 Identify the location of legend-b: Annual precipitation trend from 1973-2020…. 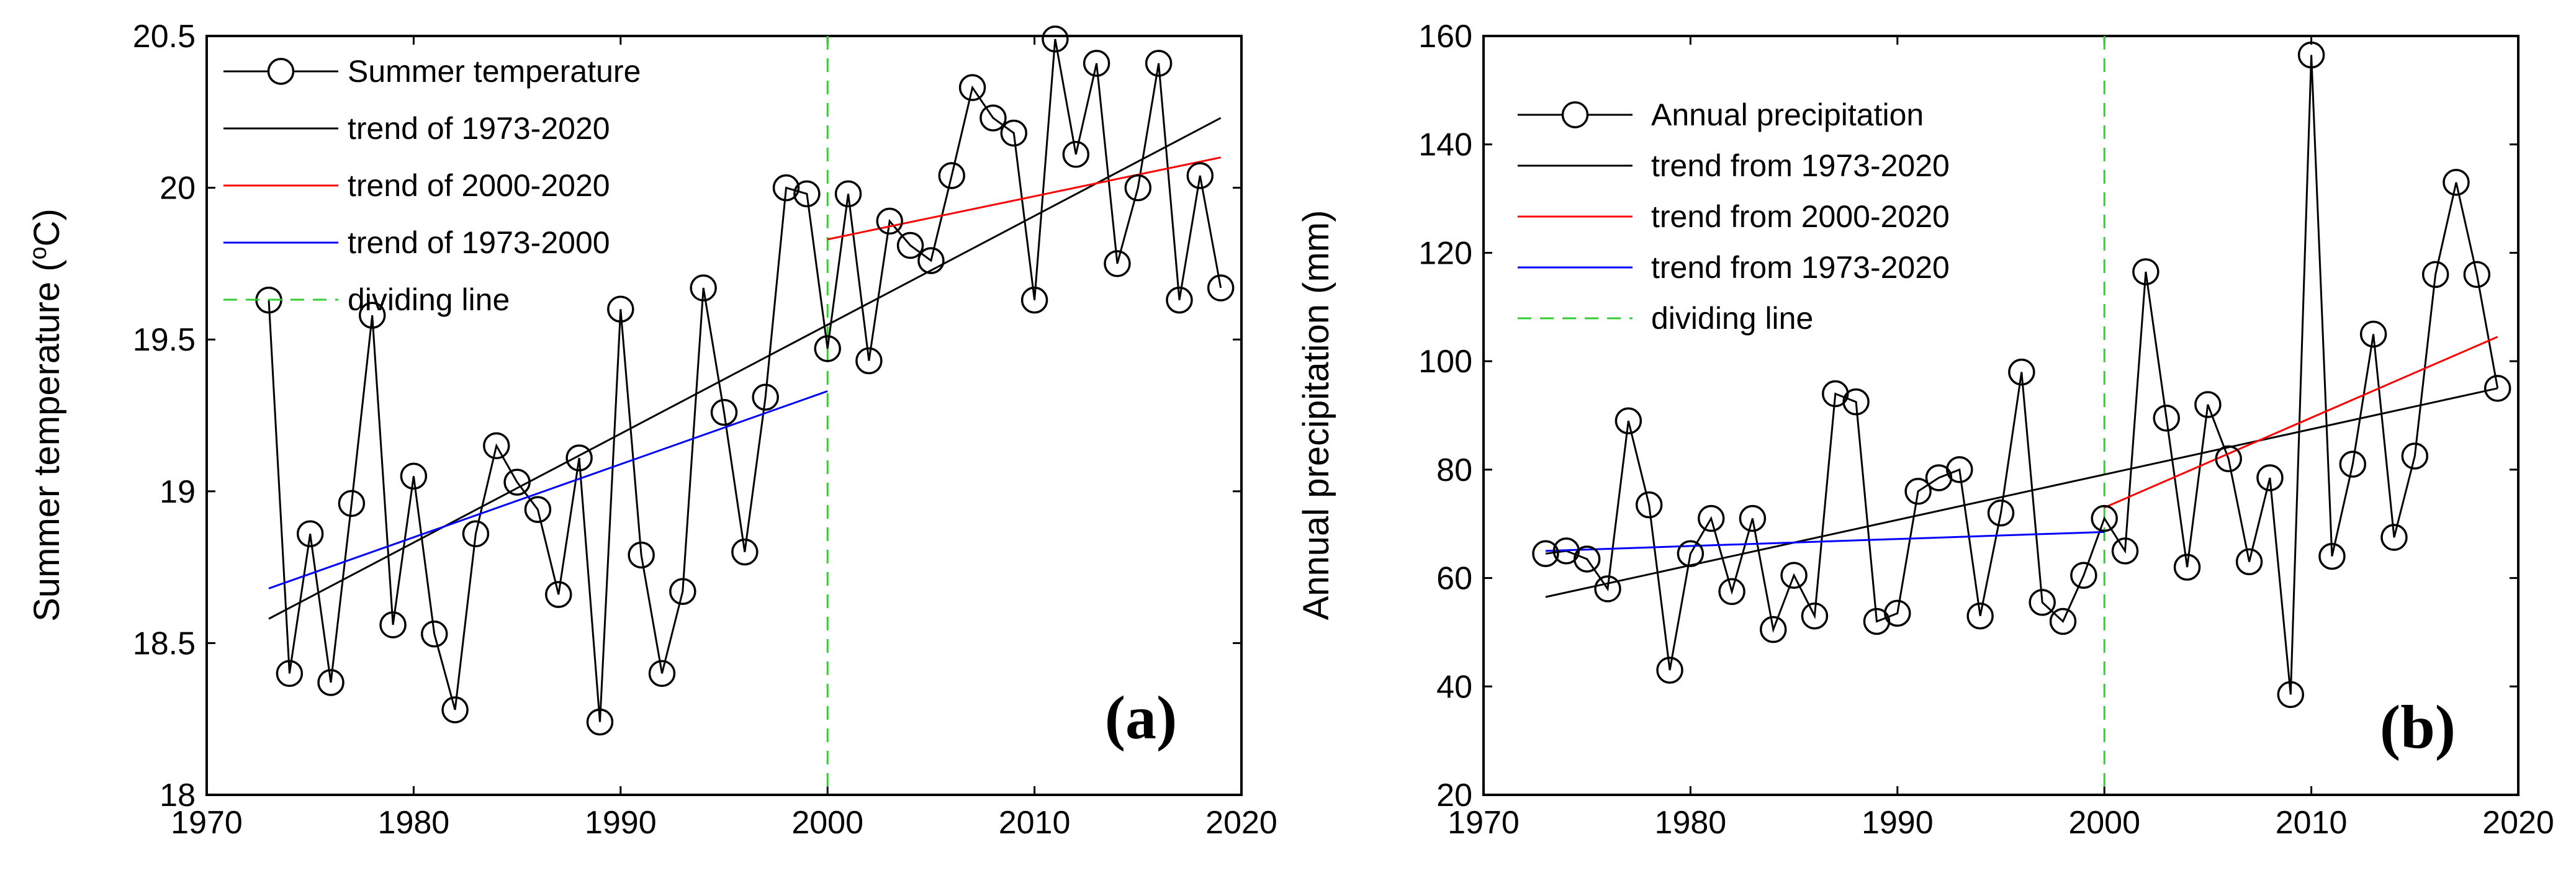
(1734, 216).